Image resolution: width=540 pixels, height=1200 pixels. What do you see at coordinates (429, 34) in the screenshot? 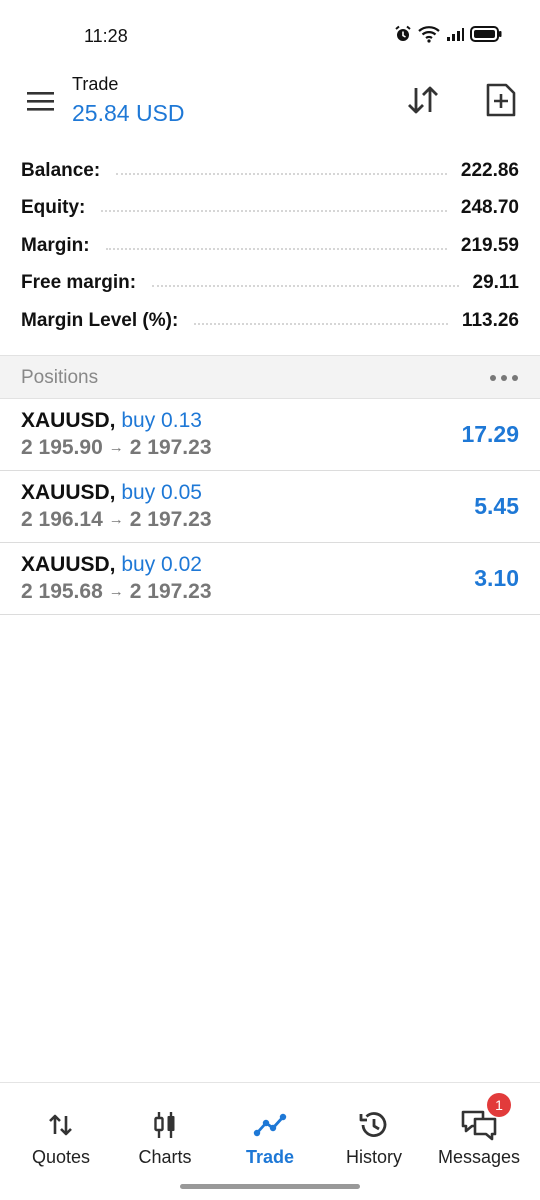
I see `wifi-icon` at bounding box center [429, 34].